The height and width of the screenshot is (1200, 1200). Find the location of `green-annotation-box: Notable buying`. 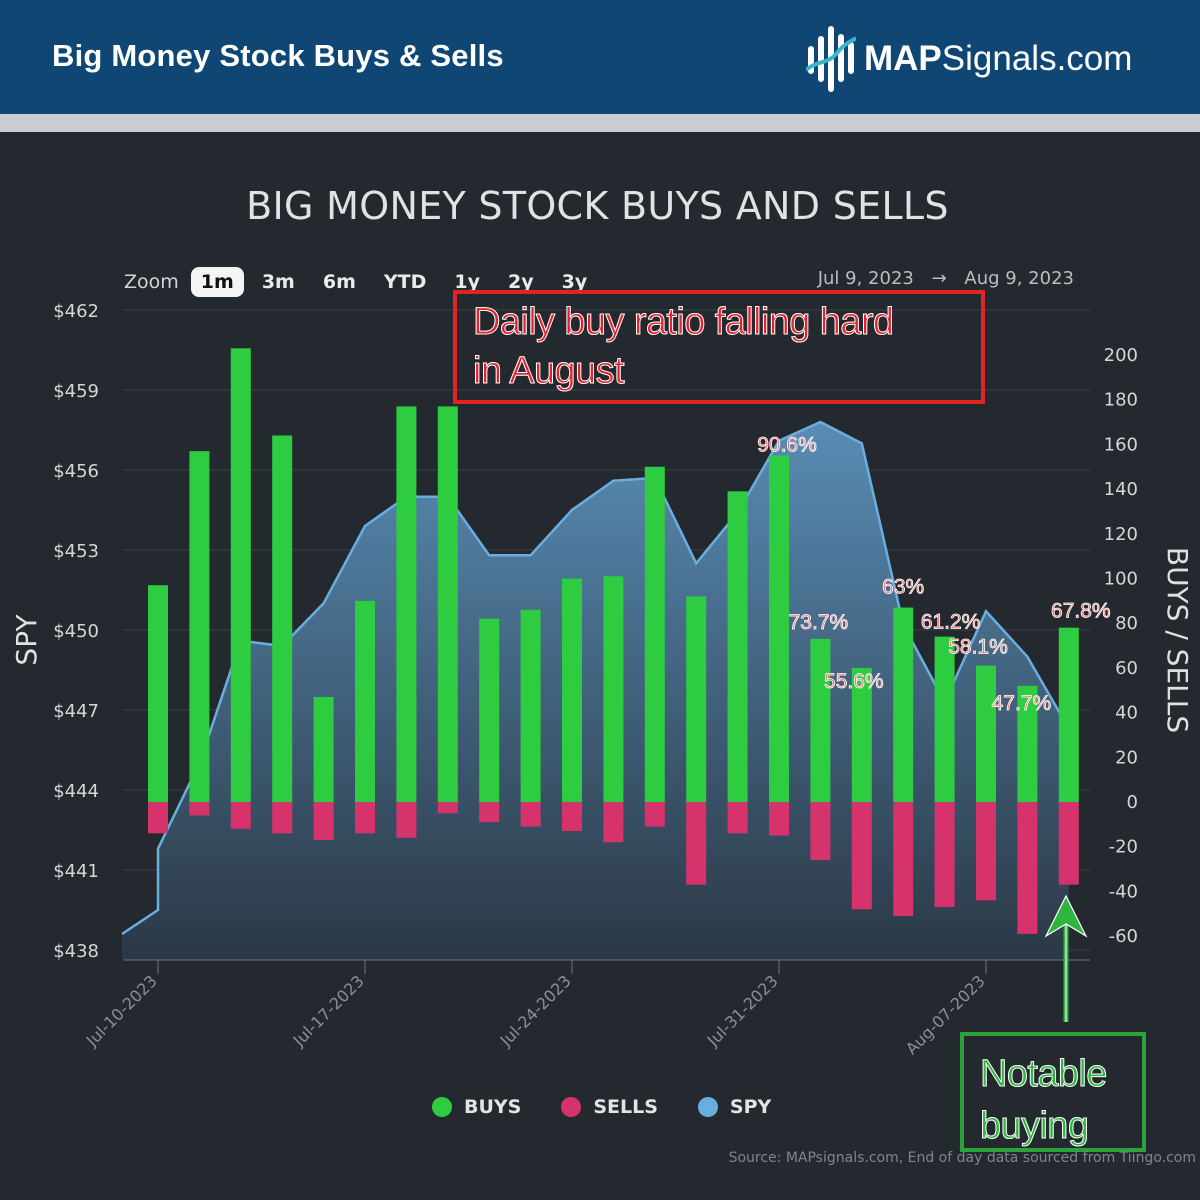

green-annotation-box: Notable buying is located at coordinates (1053, 1092).